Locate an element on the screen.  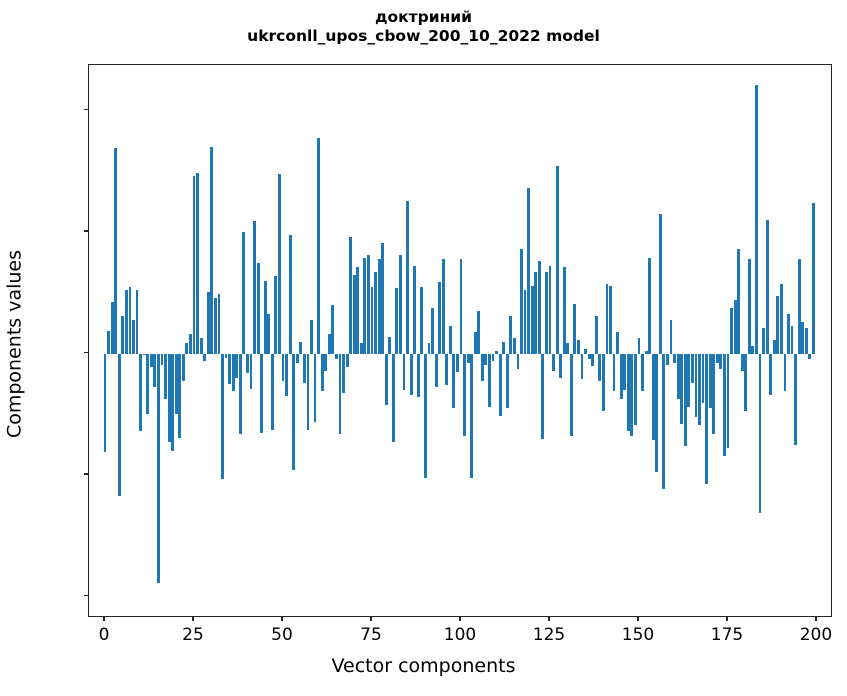
y-axis-label: Components values is located at coordinates (14, 344).